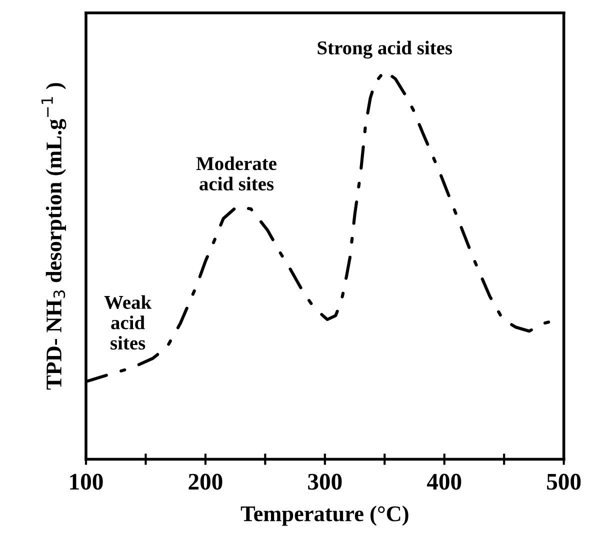 The width and height of the screenshot is (591, 558). What do you see at coordinates (128, 322) in the screenshot?
I see `annotation: Weak acid sites` at bounding box center [128, 322].